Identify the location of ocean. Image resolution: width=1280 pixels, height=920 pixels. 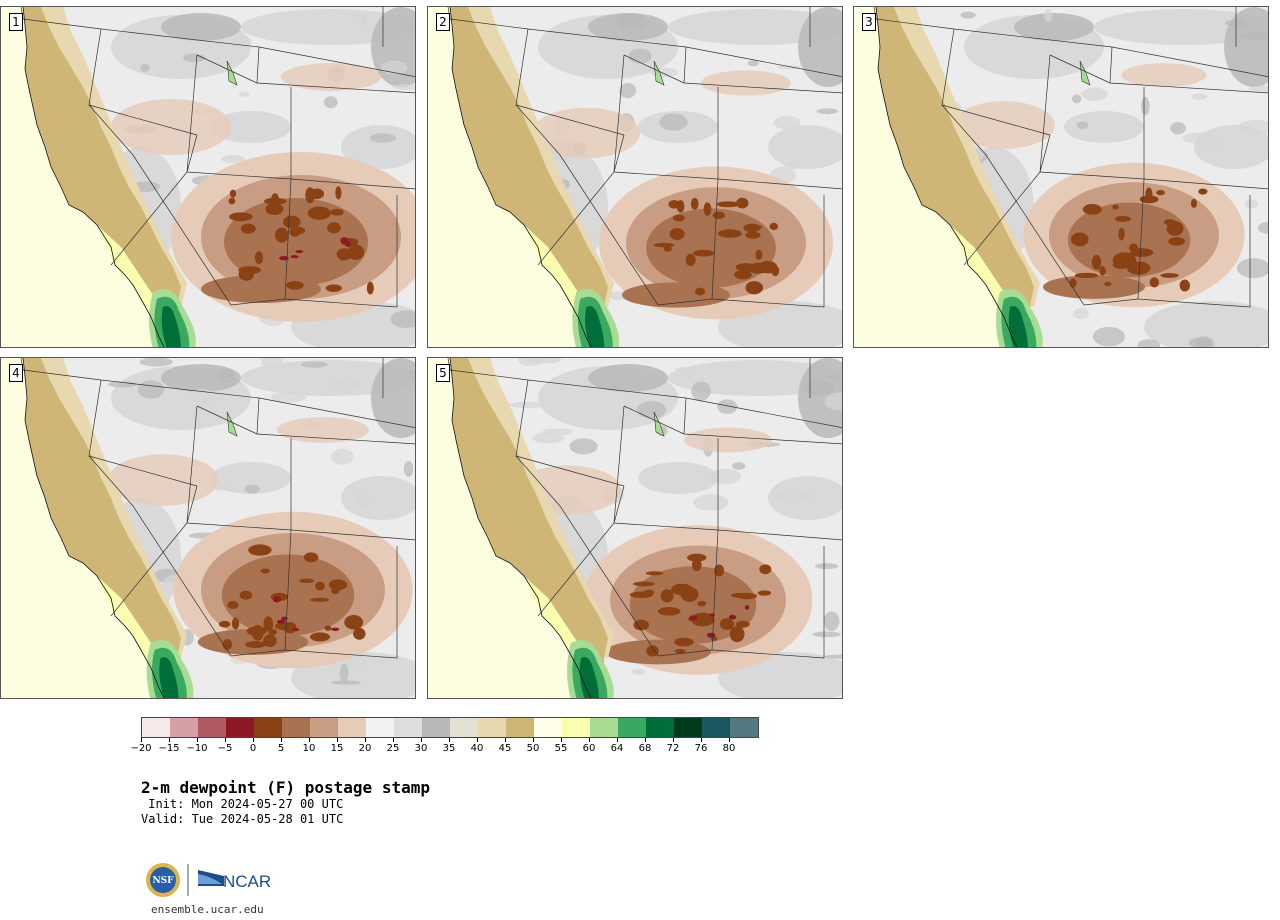
(82, 528).